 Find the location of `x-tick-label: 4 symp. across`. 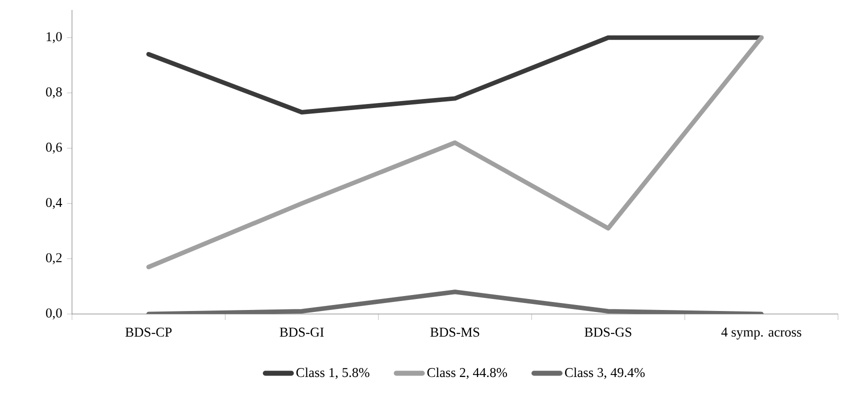

x-tick-label: 4 symp. across is located at coordinates (761, 334).